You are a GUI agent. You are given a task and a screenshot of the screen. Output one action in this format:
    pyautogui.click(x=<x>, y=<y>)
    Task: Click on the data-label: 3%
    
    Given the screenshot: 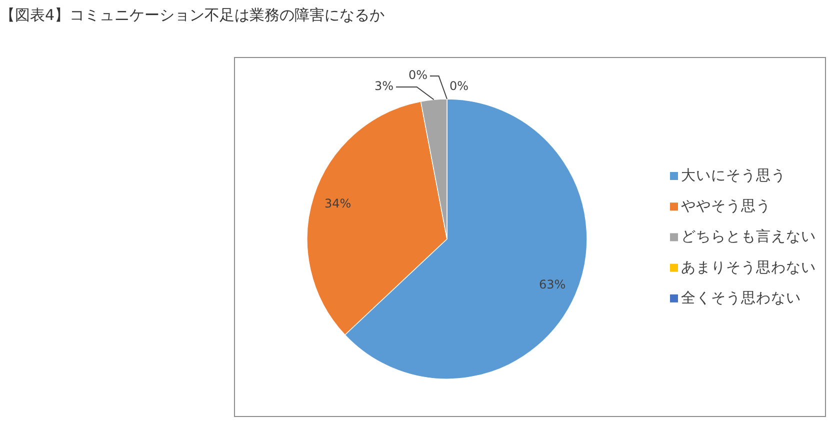 What is the action you would take?
    pyautogui.click(x=384, y=86)
    